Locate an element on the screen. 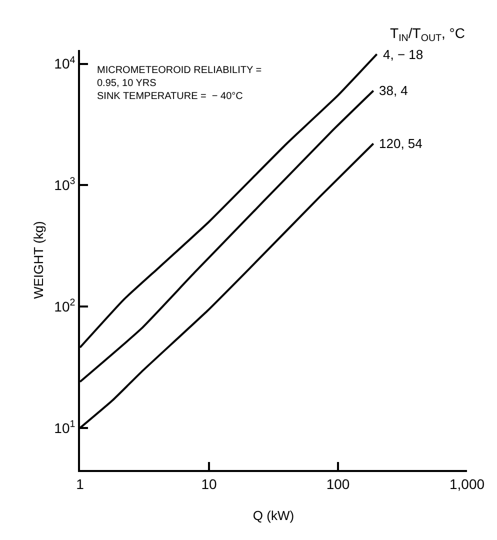 The height and width of the screenshot is (540, 497). series-label: 120, 54 is located at coordinates (400, 143).